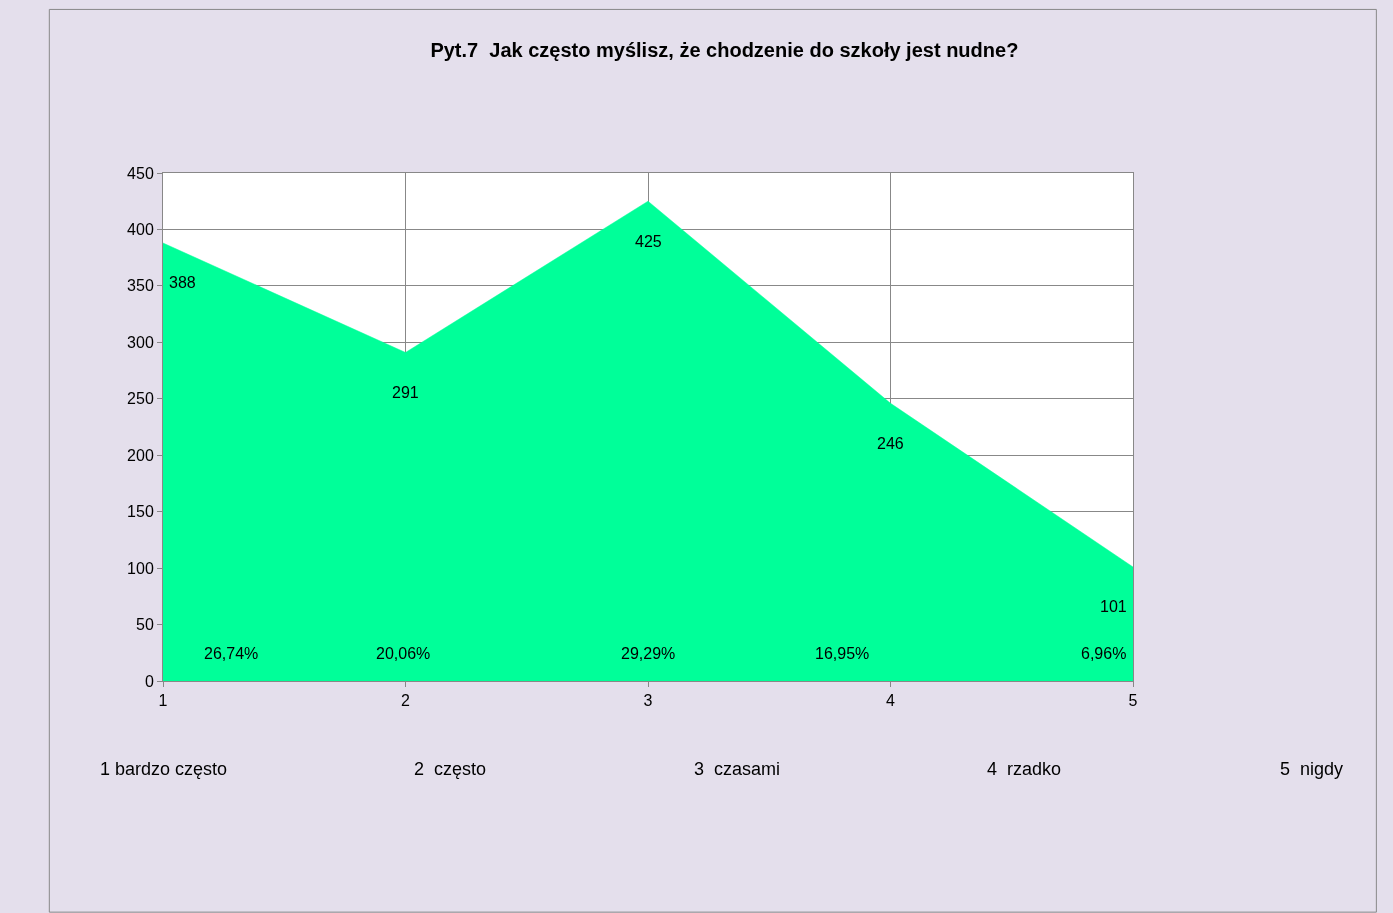  I want to click on annotation: 6,96%, so click(1104, 653).